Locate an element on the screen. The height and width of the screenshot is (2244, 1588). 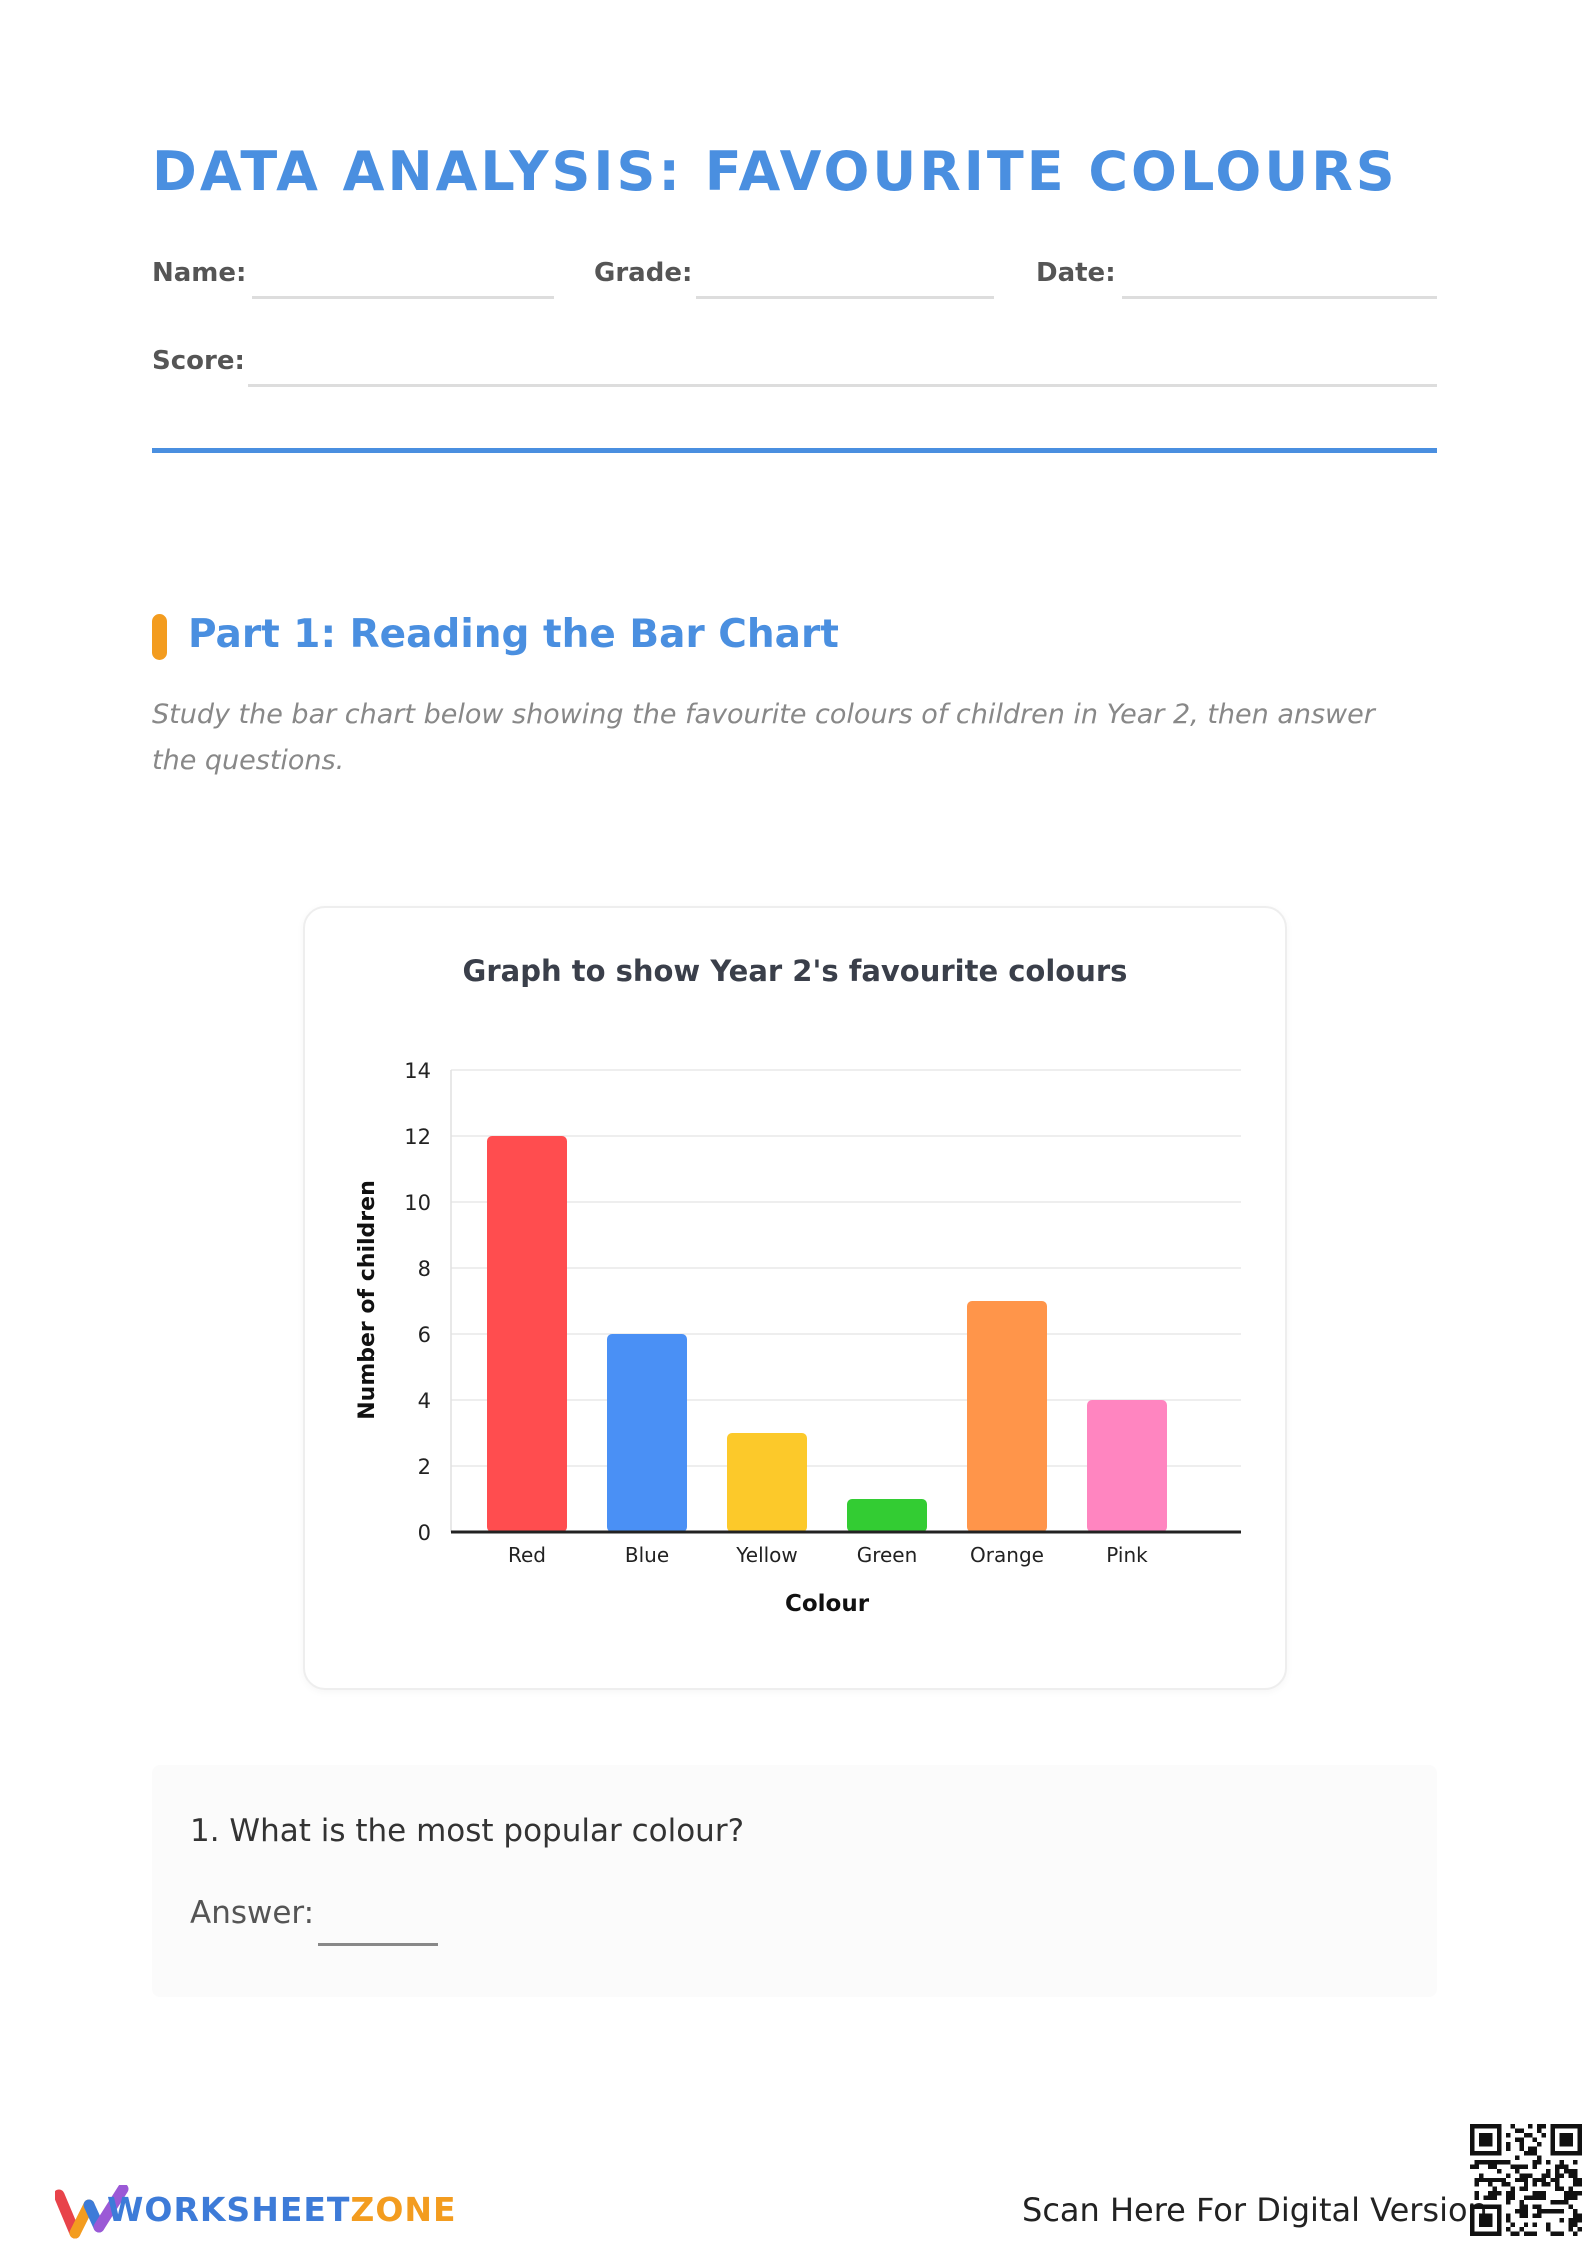
bar-green is located at coordinates (887, 1515).